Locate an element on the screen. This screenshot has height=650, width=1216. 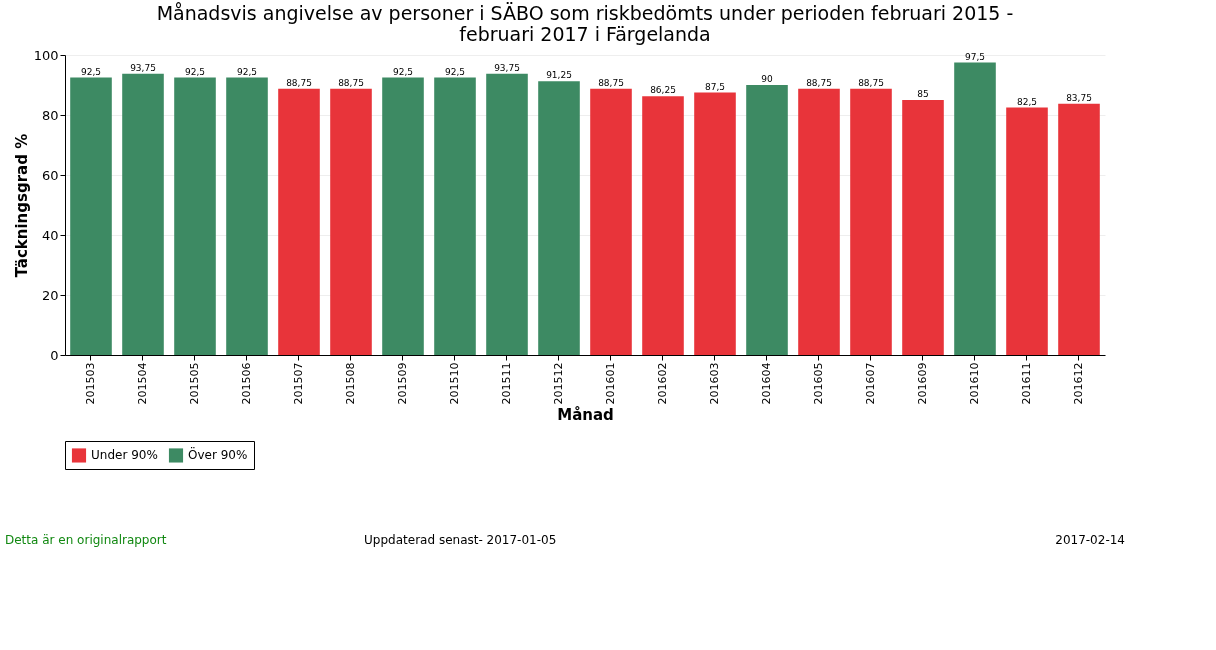
x-axis-title: Månad is located at coordinates (585, 415).